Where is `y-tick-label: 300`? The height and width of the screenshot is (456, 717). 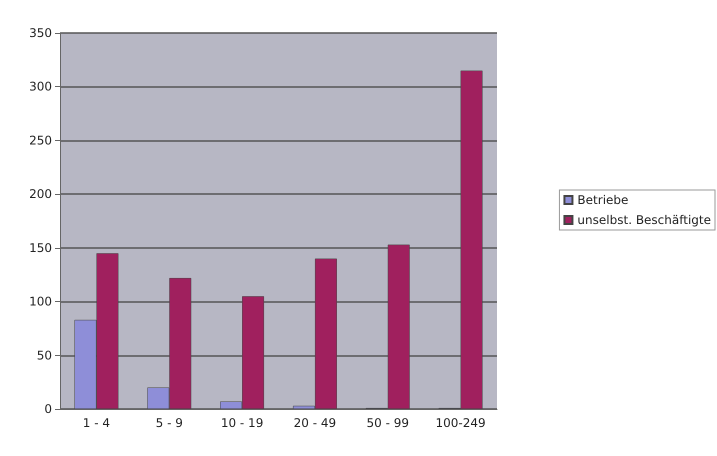
y-tick-label: 300 is located at coordinates (40, 87).